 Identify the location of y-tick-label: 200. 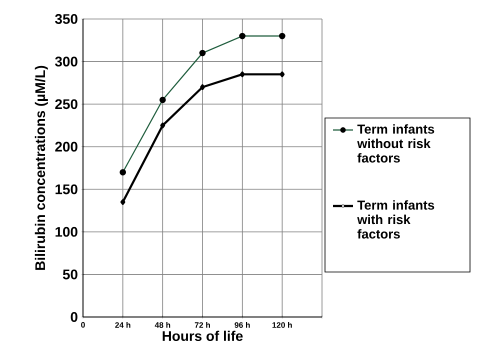
(66, 147).